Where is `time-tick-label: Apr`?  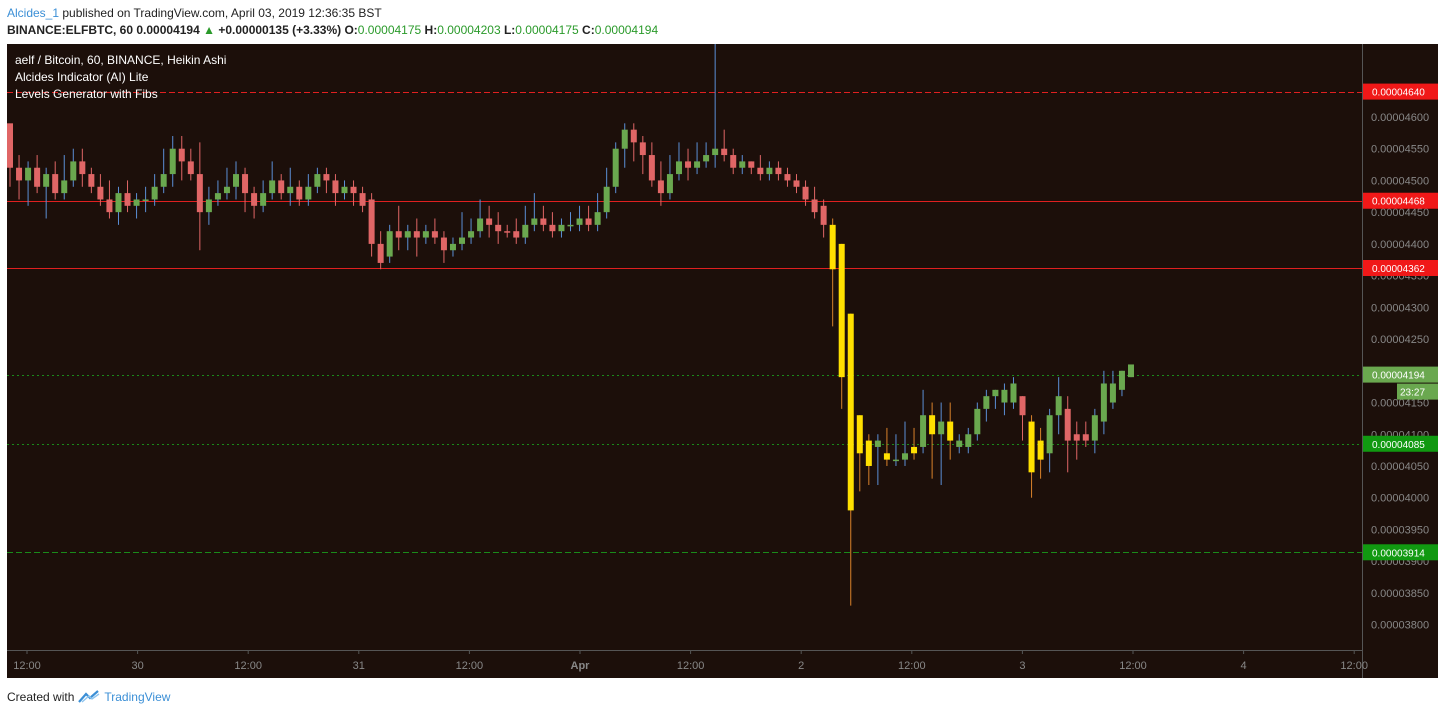
time-tick-label: Apr is located at coordinates (581, 666).